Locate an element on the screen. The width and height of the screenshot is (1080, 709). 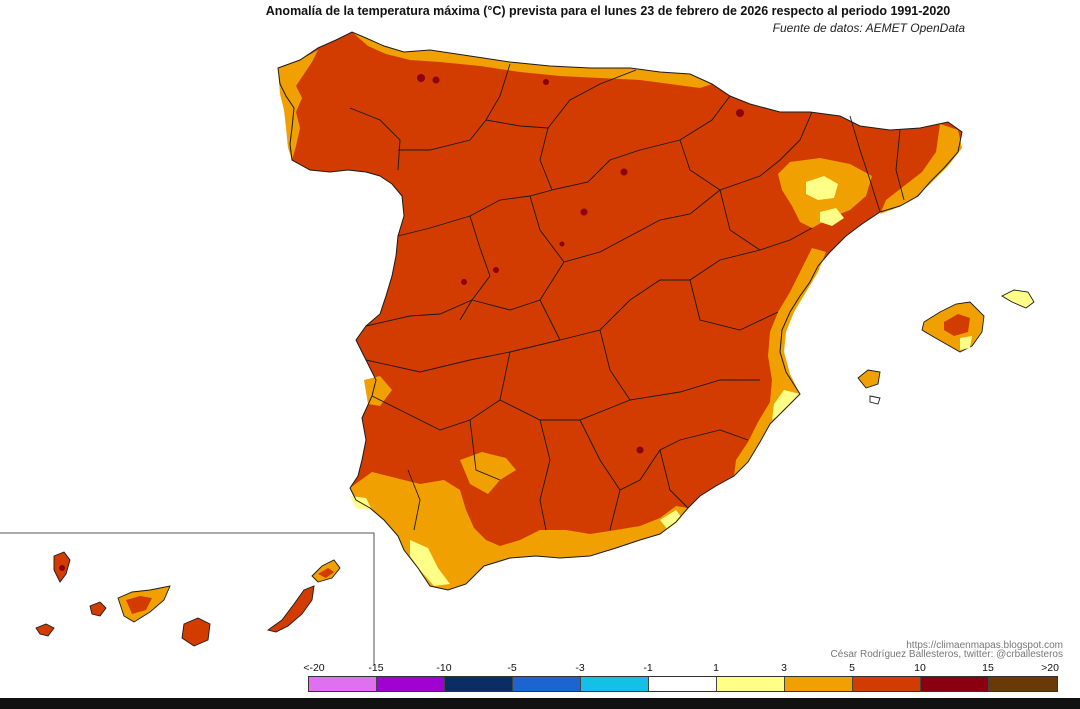
mallorca-core is located at coordinates (957, 325).